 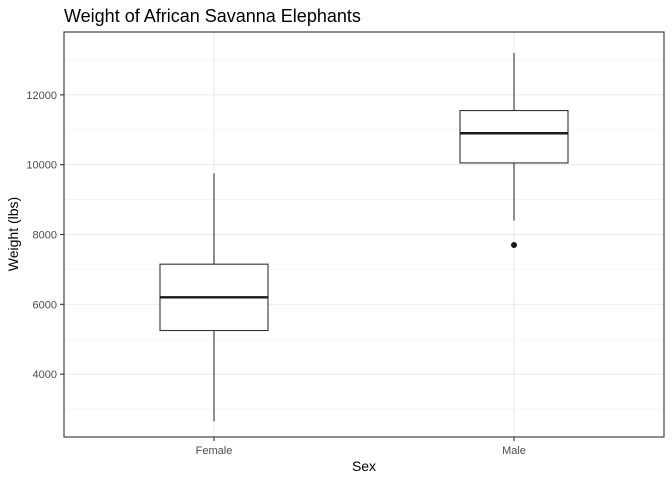 What do you see at coordinates (45, 305) in the screenshot?
I see `y-tick-label: 6000` at bounding box center [45, 305].